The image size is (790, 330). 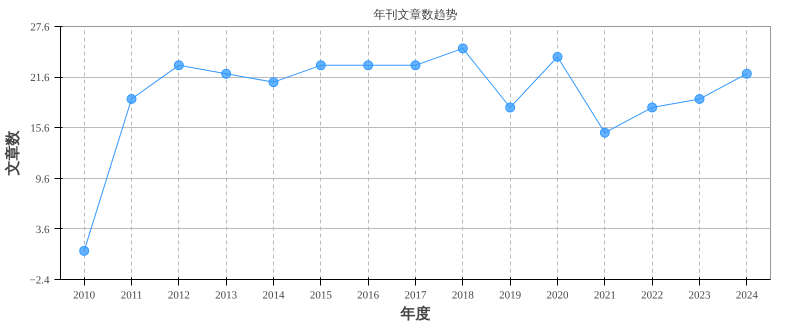 I want to click on x-tick-label: 2023, so click(x=699, y=296).